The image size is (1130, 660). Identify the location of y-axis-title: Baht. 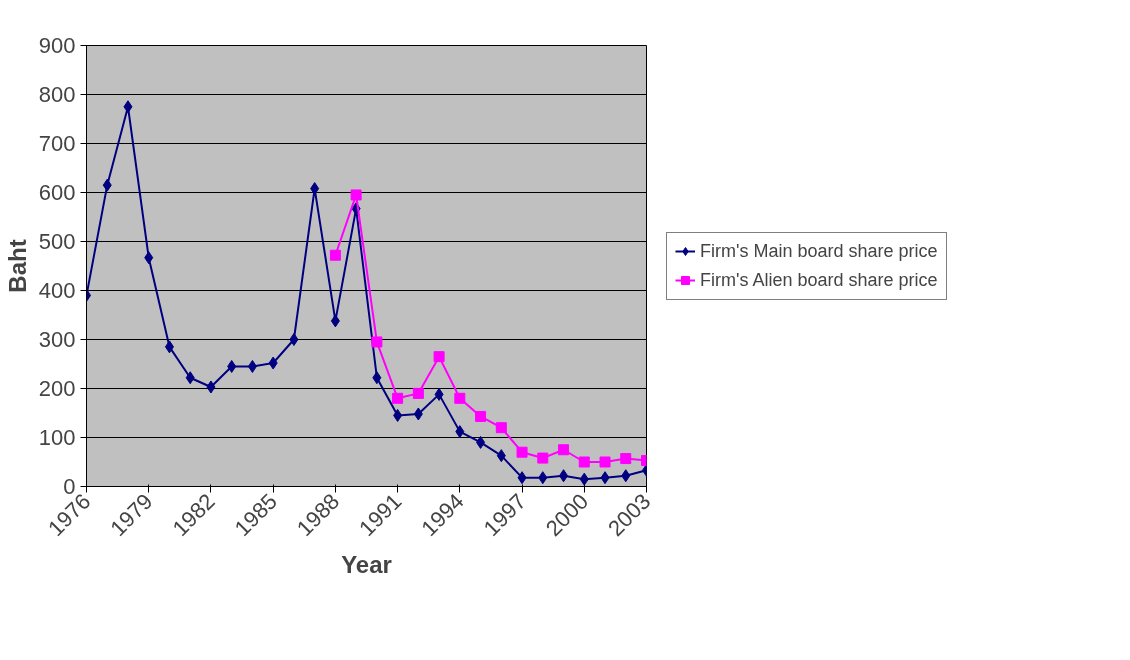
(17, 266).